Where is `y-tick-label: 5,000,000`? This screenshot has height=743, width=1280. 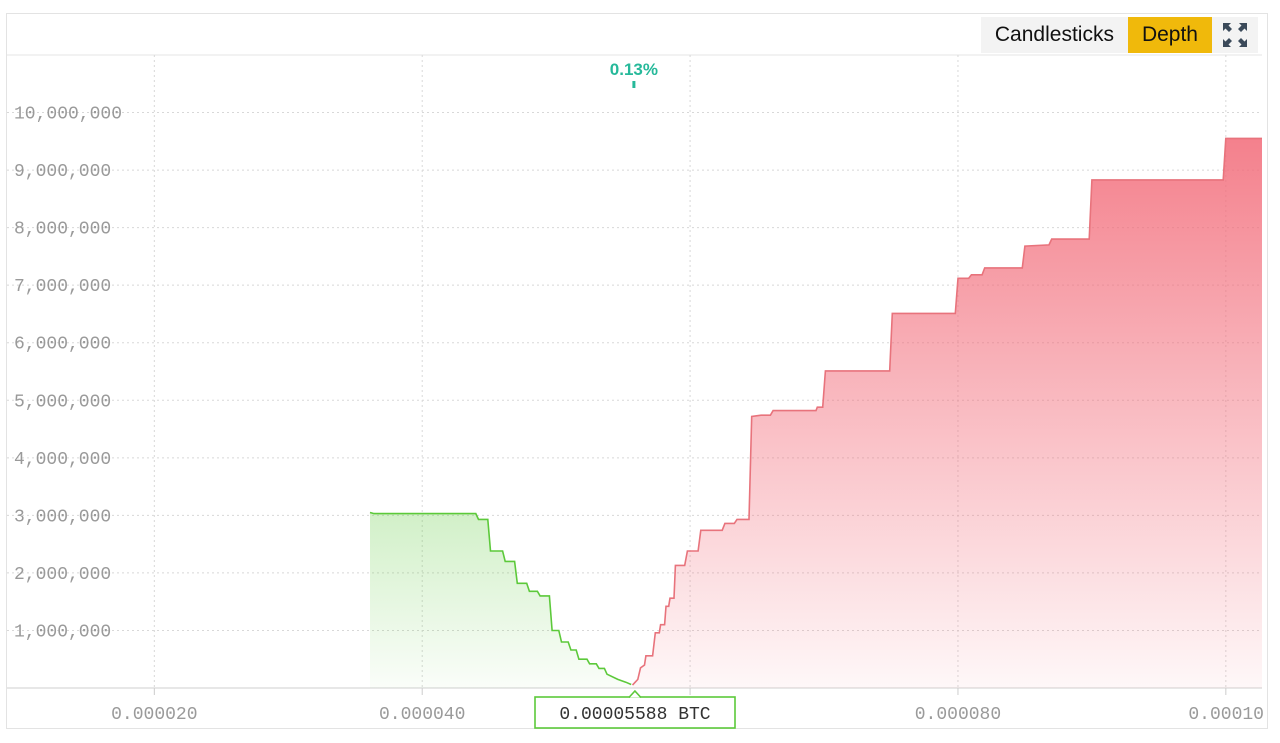 y-tick-label: 5,000,000 is located at coordinates (62, 402).